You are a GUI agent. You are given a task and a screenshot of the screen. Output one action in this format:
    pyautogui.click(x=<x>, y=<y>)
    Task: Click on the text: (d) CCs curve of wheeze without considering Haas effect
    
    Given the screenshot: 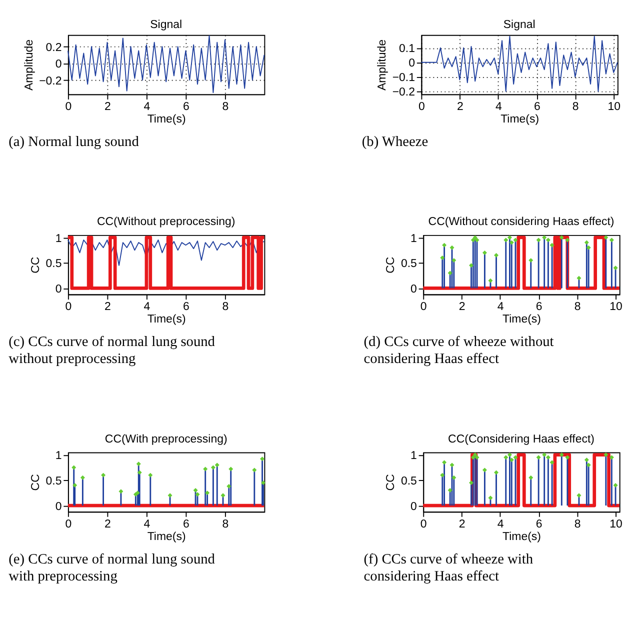 What is the action you would take?
    pyautogui.click(x=459, y=351)
    